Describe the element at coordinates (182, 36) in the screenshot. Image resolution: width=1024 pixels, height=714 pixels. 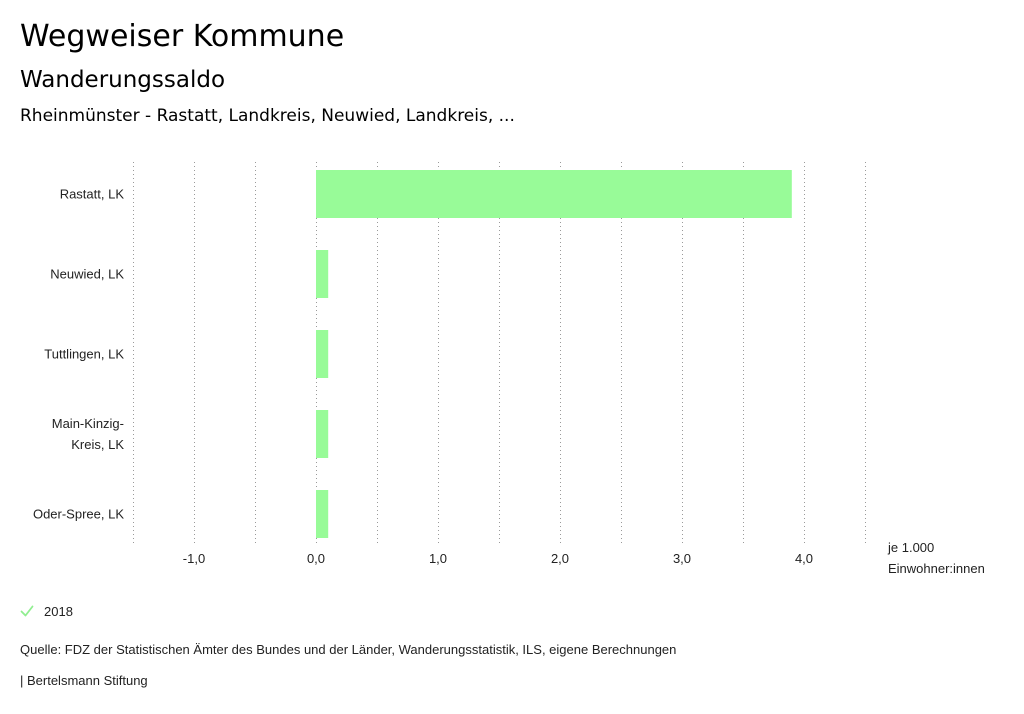
I see `page-title: Wegweiser Kommune` at that location.